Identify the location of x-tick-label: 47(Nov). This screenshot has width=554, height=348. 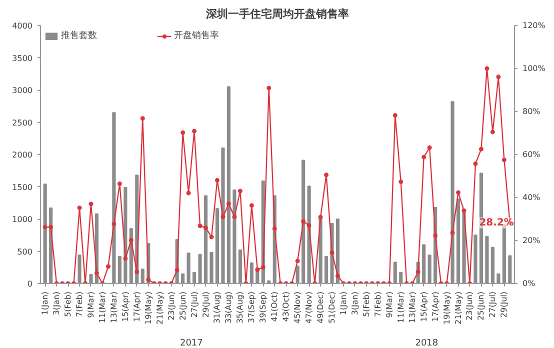
(309, 307).